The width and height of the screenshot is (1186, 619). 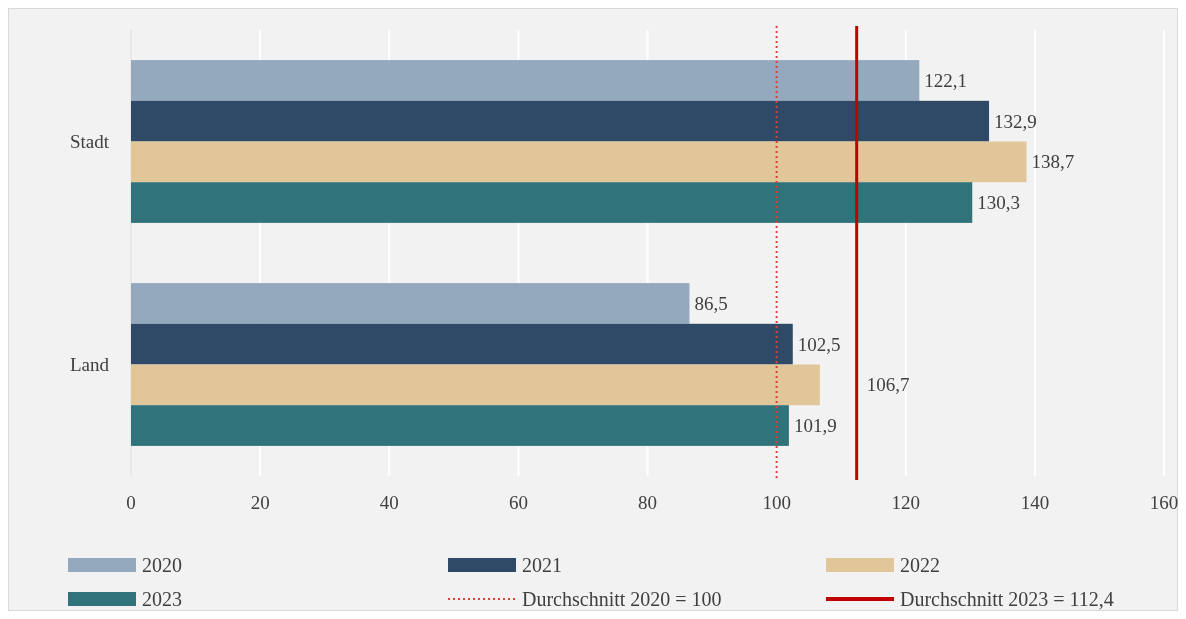 What do you see at coordinates (1164, 502) in the screenshot?
I see `x-tick-label: 160` at bounding box center [1164, 502].